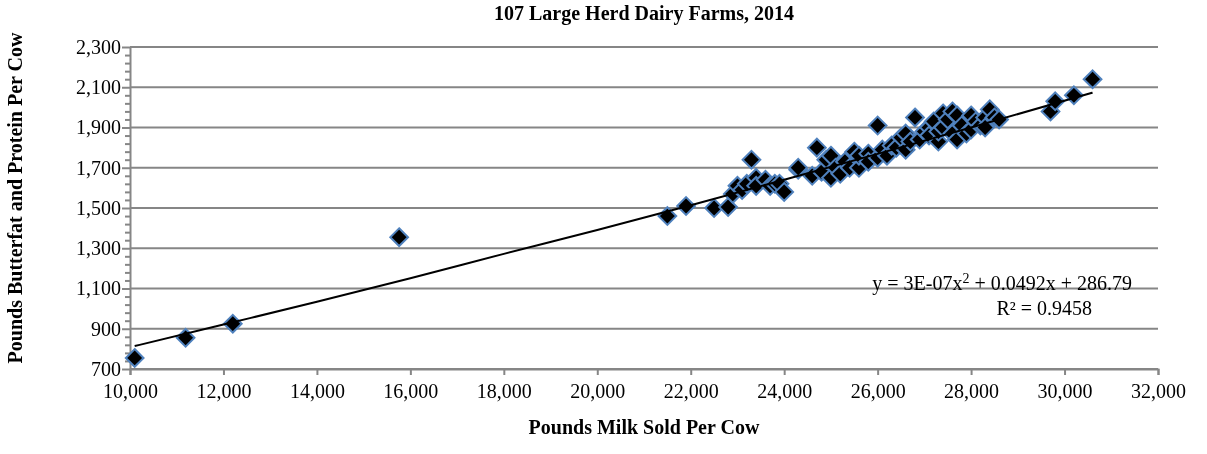 This screenshot has height=454, width=1207. I want to click on x-tick-label: 12,000, so click(224, 391).